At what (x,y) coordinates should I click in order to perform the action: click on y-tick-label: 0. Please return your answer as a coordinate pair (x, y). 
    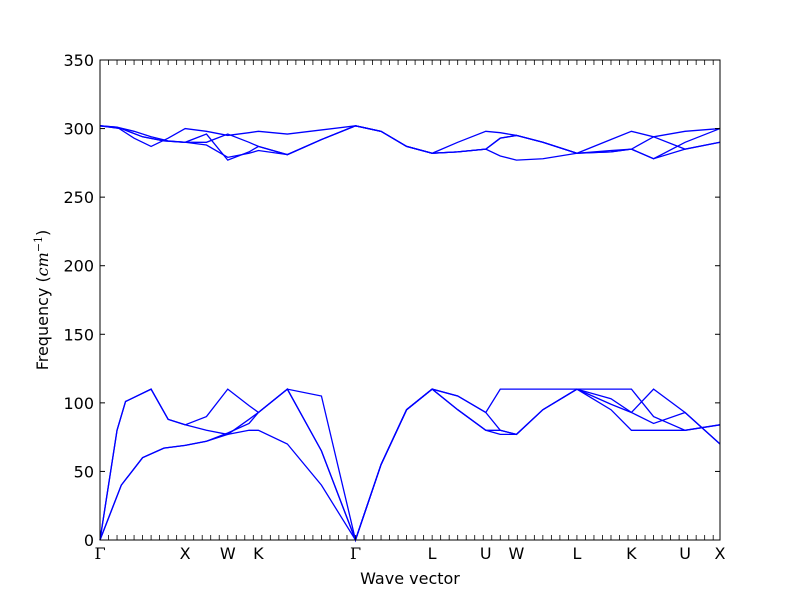
    Looking at the image, I should click on (89, 540).